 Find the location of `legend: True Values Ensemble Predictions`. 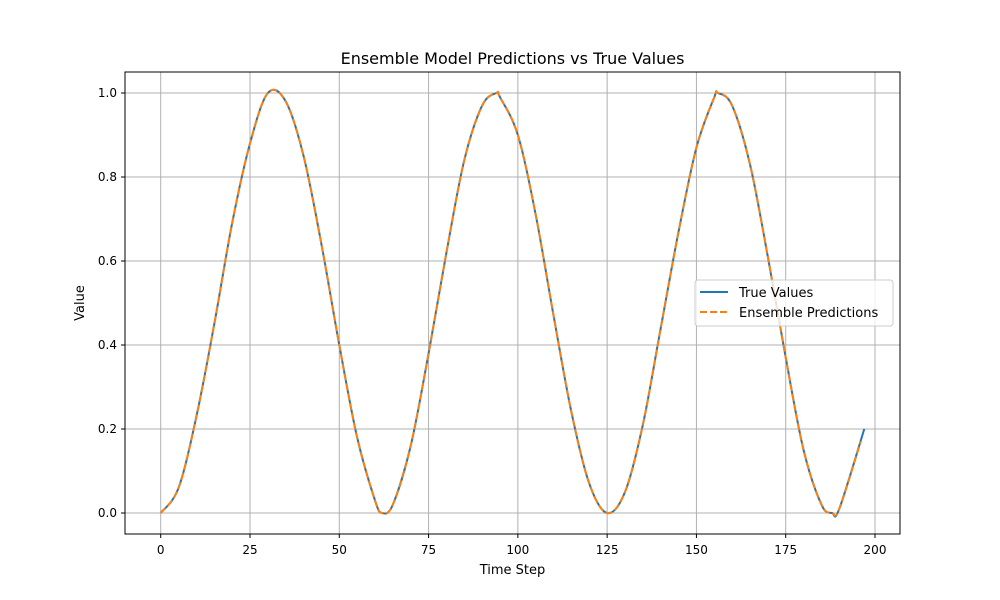

legend: True Values Ensemble Predictions is located at coordinates (794, 303).